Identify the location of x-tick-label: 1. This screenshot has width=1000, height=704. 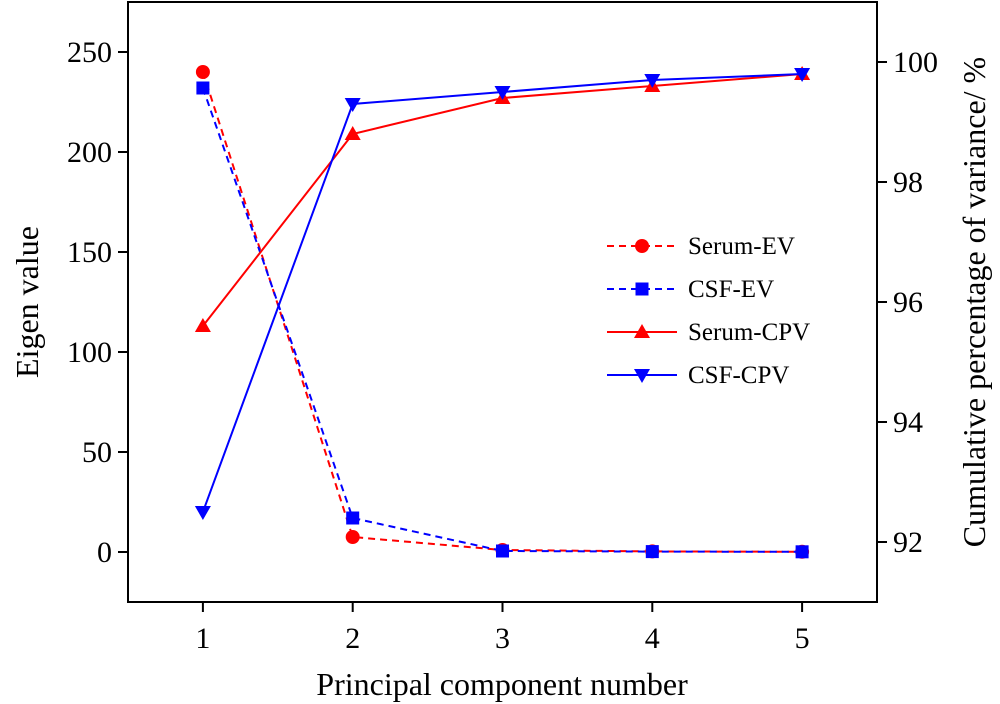
(202, 638).